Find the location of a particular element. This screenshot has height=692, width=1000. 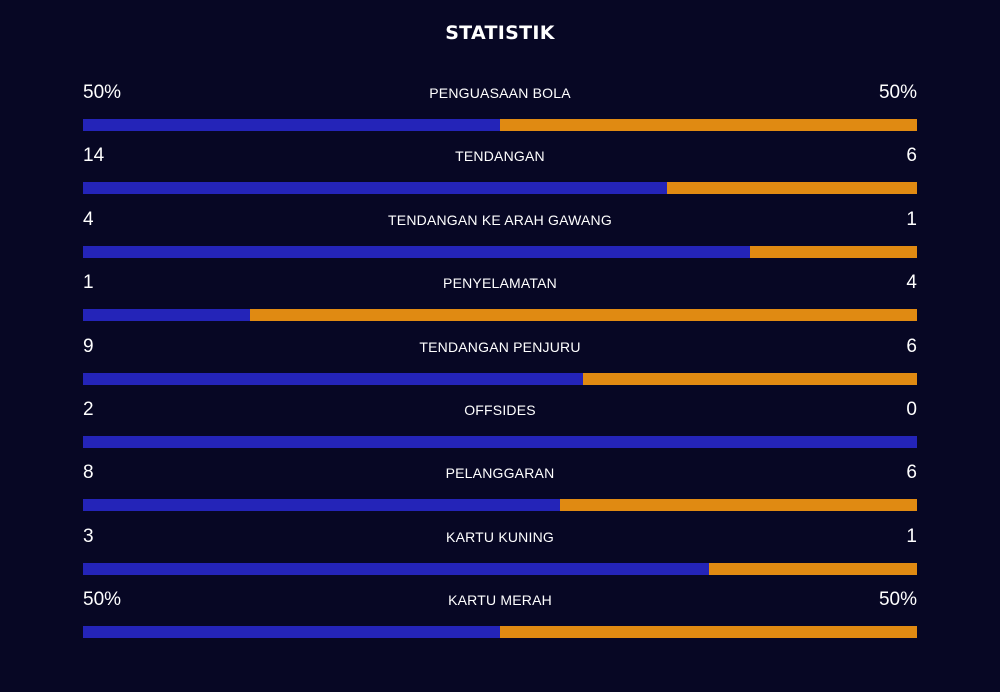

stat-row: 50% KARTU MERAH 50% is located at coordinates (500, 616).